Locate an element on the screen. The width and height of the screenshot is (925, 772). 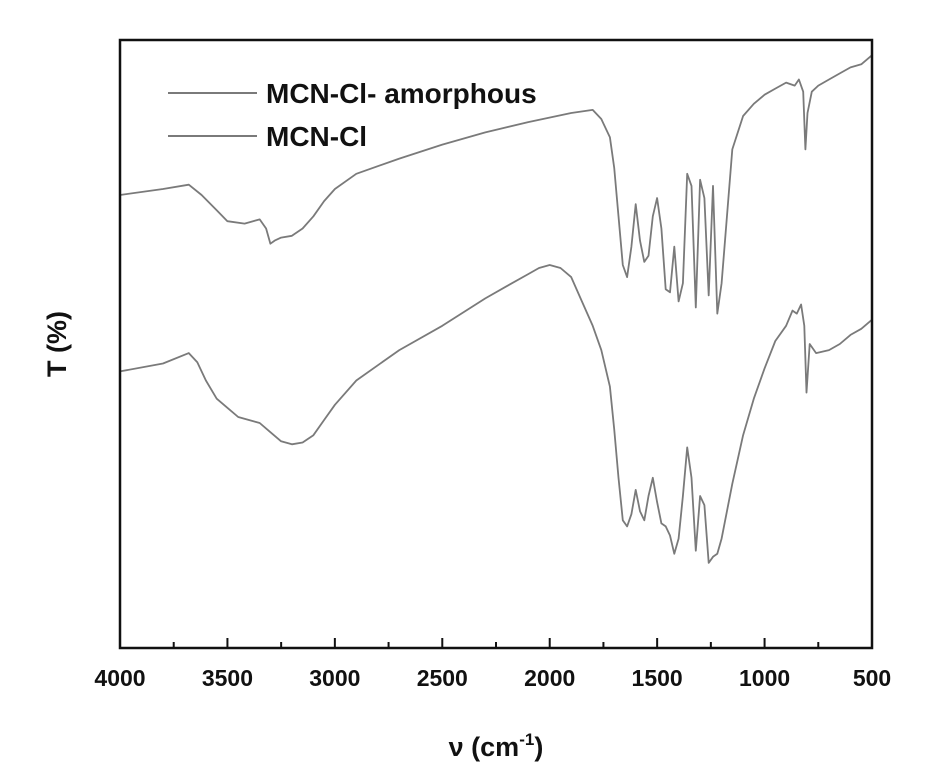
x-tick-label-4000: 4000 is located at coordinates (119, 678).